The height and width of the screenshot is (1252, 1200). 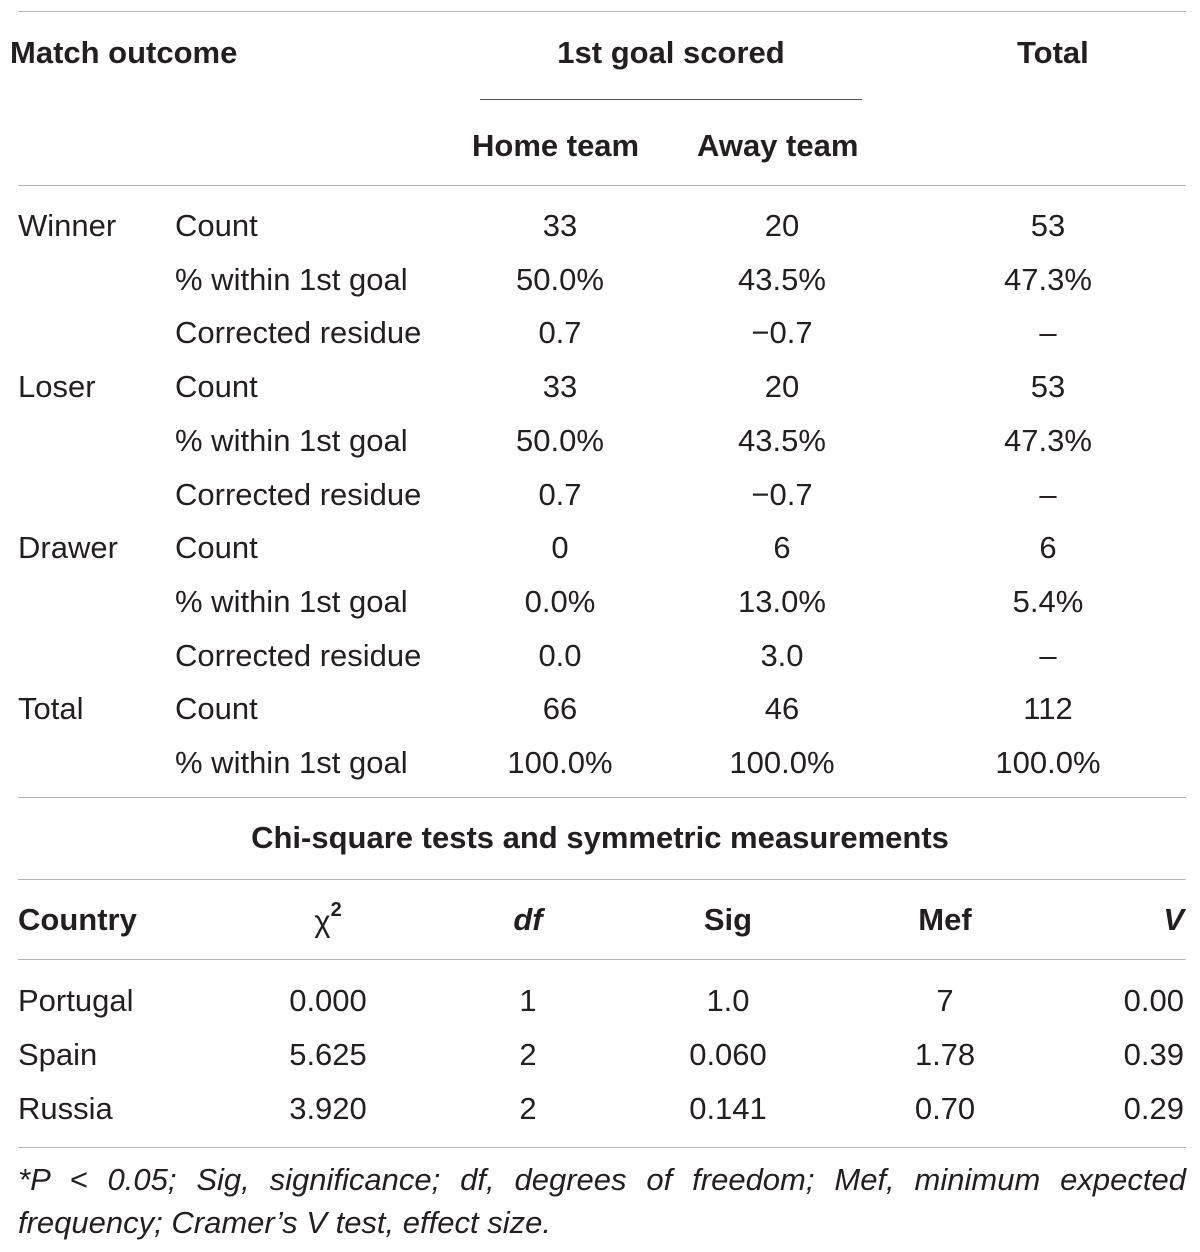 What do you see at coordinates (671, 52) in the screenshot?
I see `header-first-goal: 1st goal scored` at bounding box center [671, 52].